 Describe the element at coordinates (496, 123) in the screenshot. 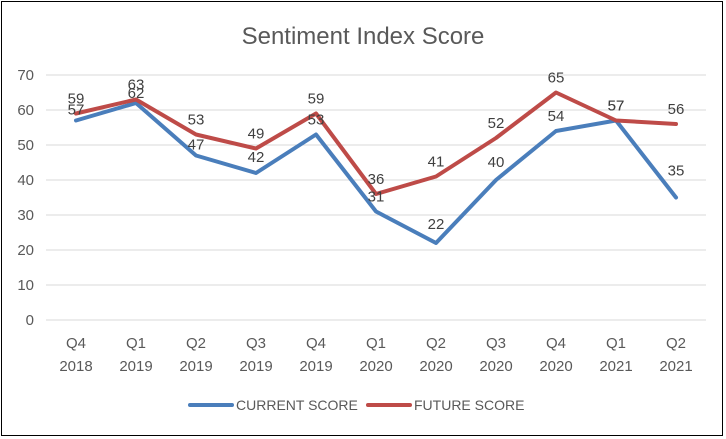

I see `data-label-future: 52` at that location.